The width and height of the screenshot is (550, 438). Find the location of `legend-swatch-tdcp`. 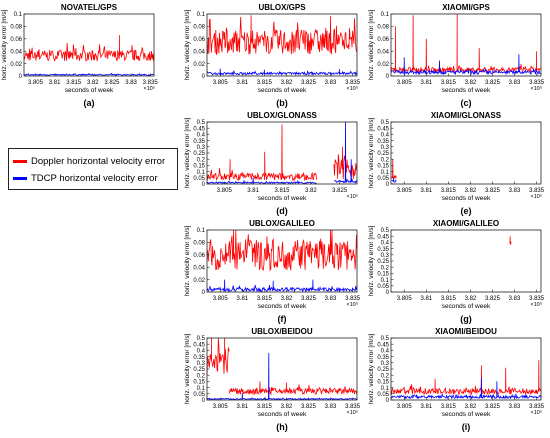

legend-swatch-tdcp is located at coordinates (20, 178).